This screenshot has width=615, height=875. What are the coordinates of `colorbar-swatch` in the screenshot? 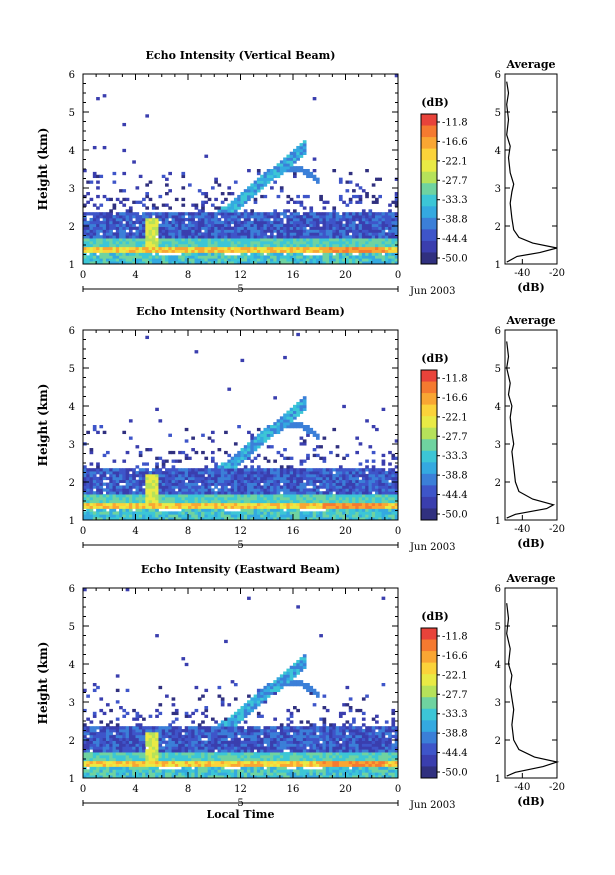 It's located at (429, 258).